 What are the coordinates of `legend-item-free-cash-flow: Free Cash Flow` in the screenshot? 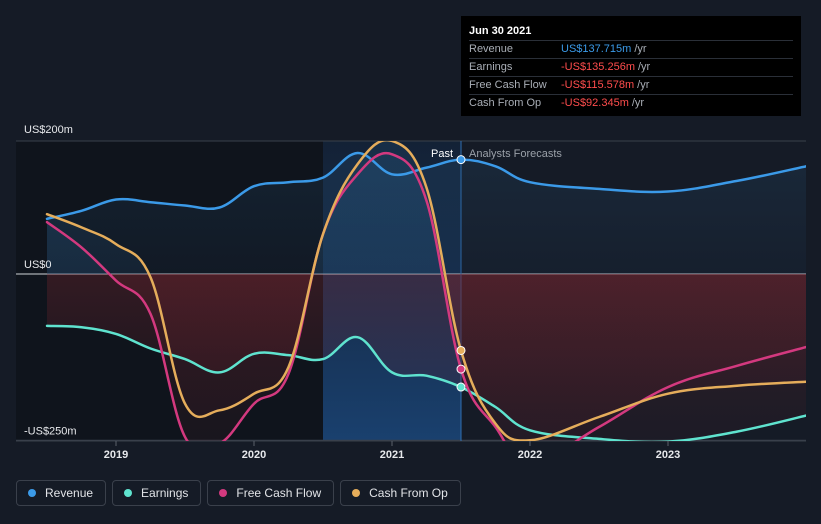 It's located at (271, 493).